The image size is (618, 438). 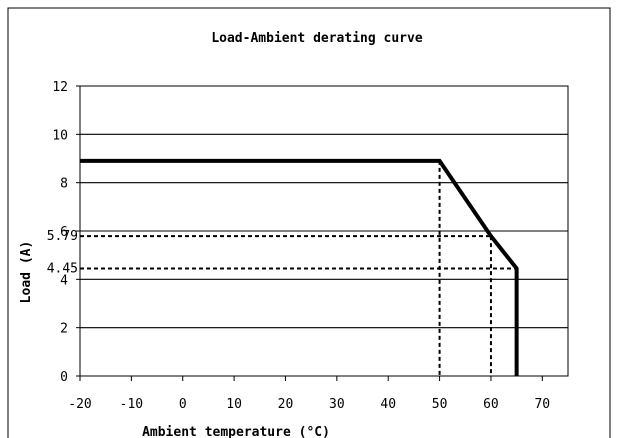 What do you see at coordinates (286, 404) in the screenshot?
I see `x-tick-label: 20` at bounding box center [286, 404].